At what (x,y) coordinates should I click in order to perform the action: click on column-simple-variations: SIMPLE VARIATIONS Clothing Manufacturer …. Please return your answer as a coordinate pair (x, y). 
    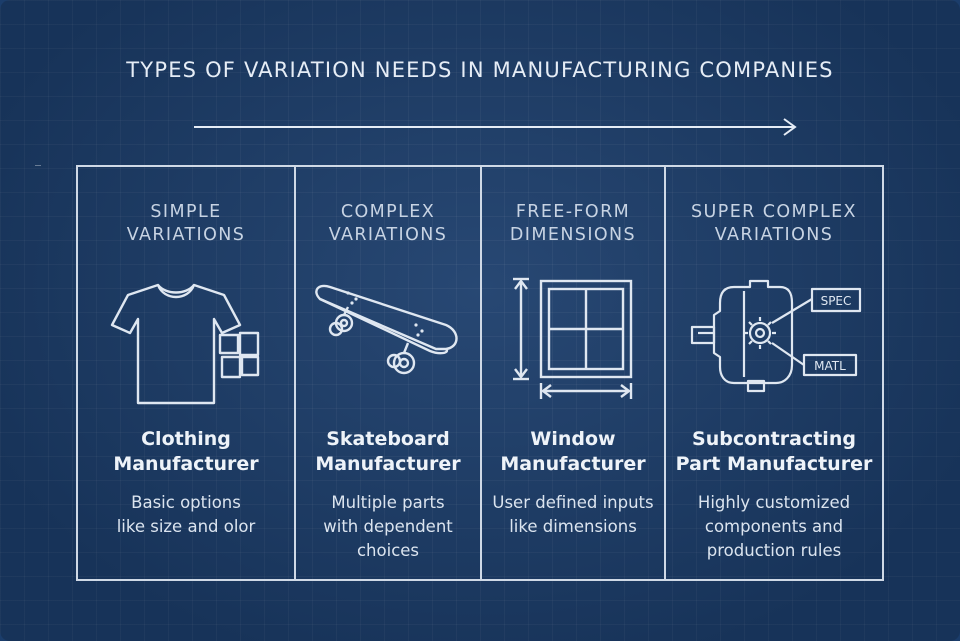
    Looking at the image, I should click on (187, 373).